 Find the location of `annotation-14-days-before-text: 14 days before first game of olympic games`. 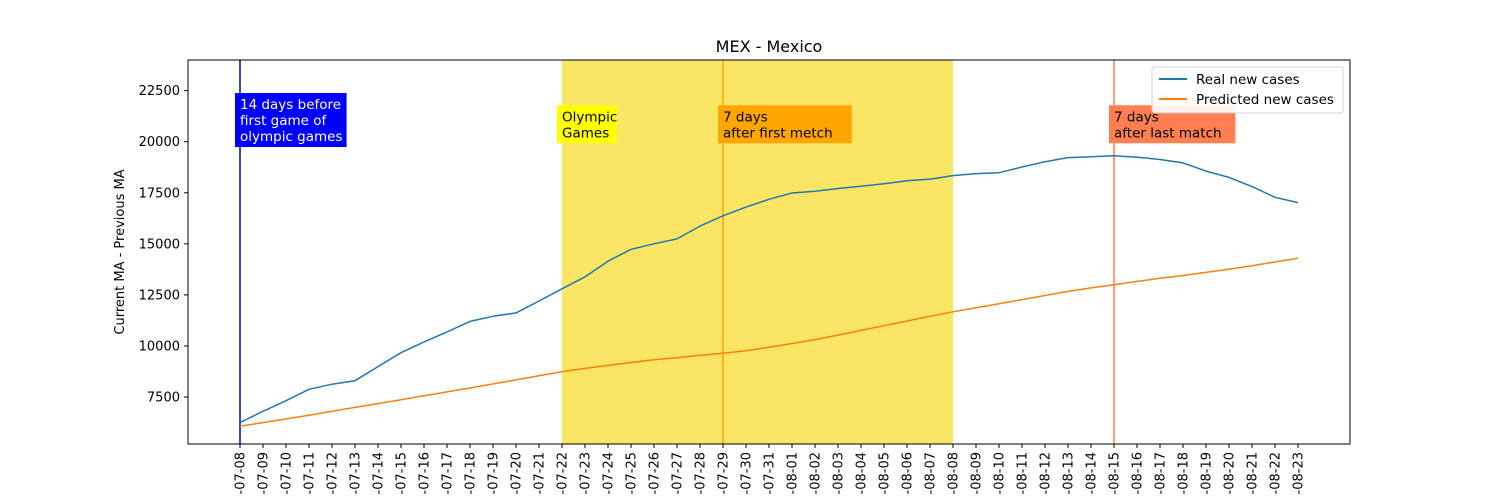

annotation-14-days-before-text: 14 days before first game of olympic games is located at coordinates (291, 121).